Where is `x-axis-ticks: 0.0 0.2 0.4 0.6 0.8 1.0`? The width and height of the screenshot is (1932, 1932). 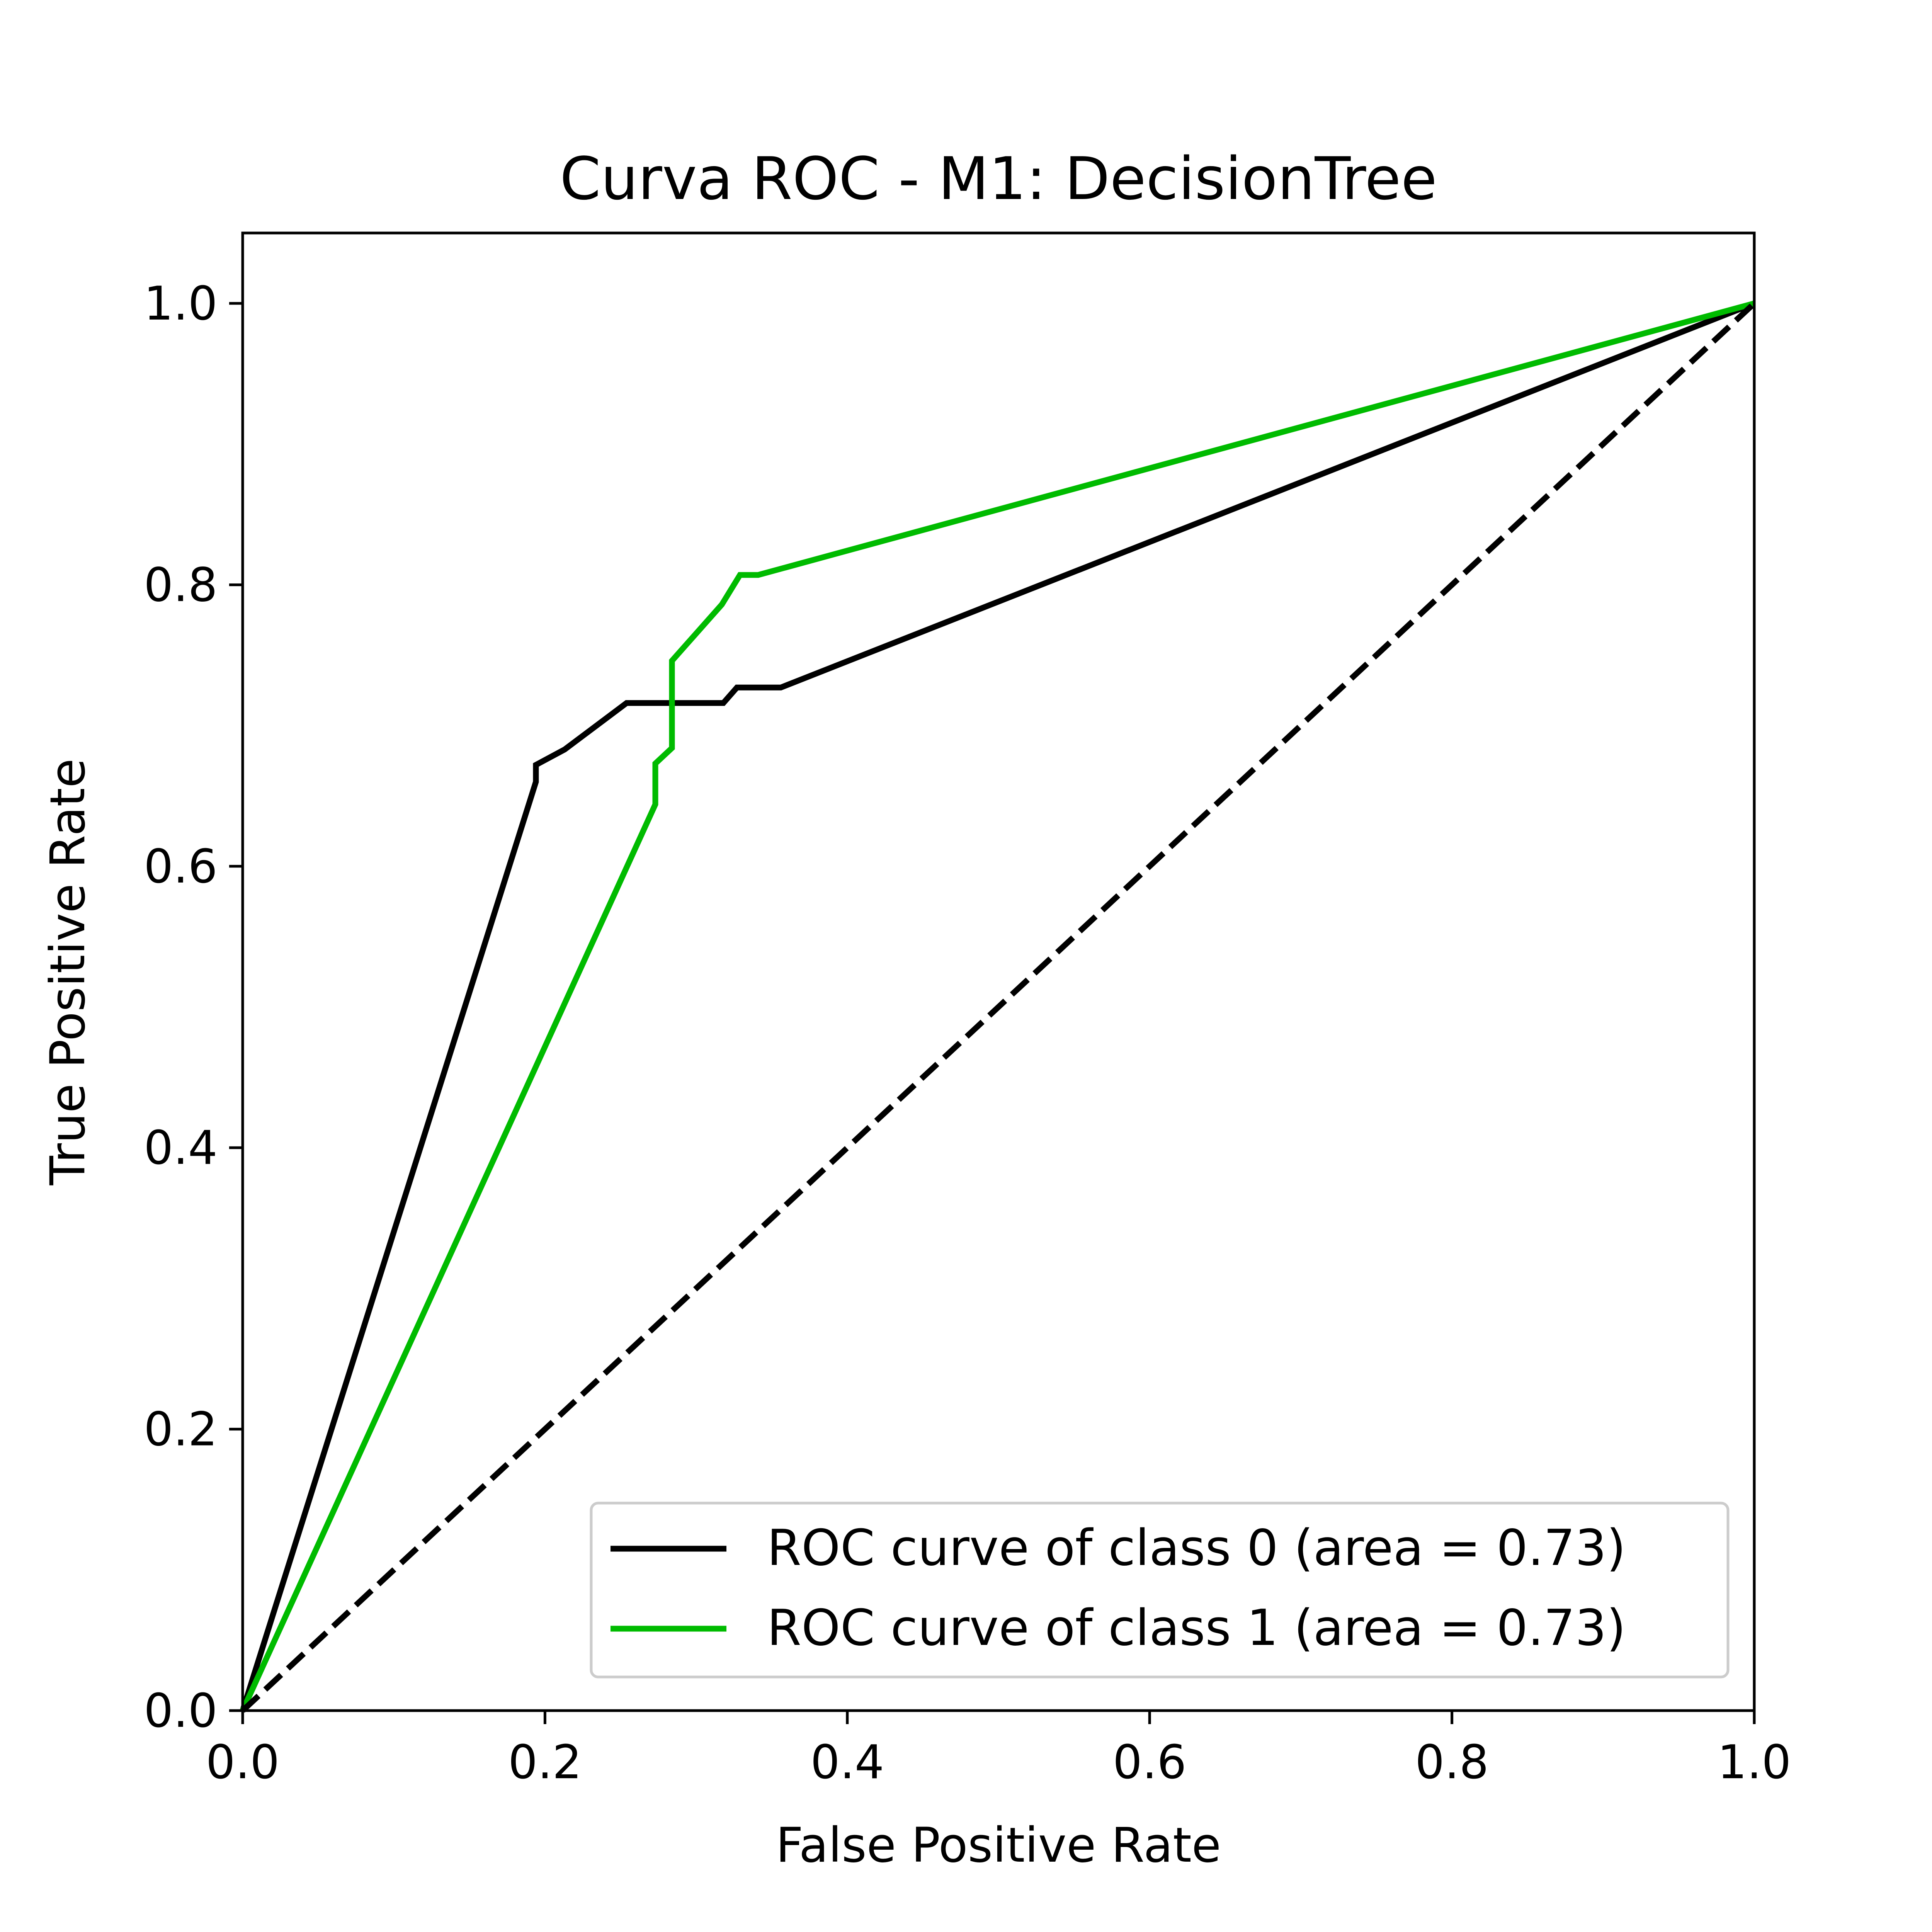
x-axis-ticks: 0.0 0.2 0.4 0.6 0.8 1.0 is located at coordinates (999, 1750).